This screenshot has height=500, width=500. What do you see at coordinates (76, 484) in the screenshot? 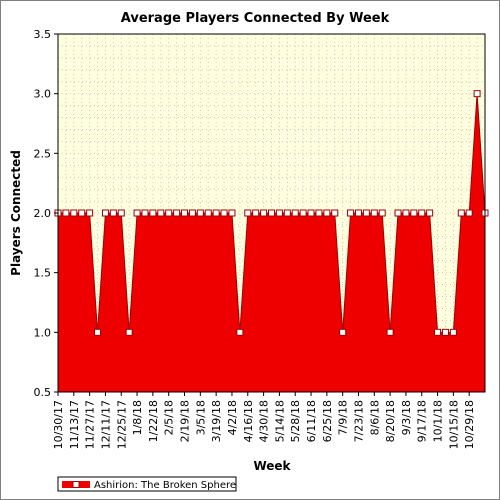
I see `legend-marker` at bounding box center [76, 484].